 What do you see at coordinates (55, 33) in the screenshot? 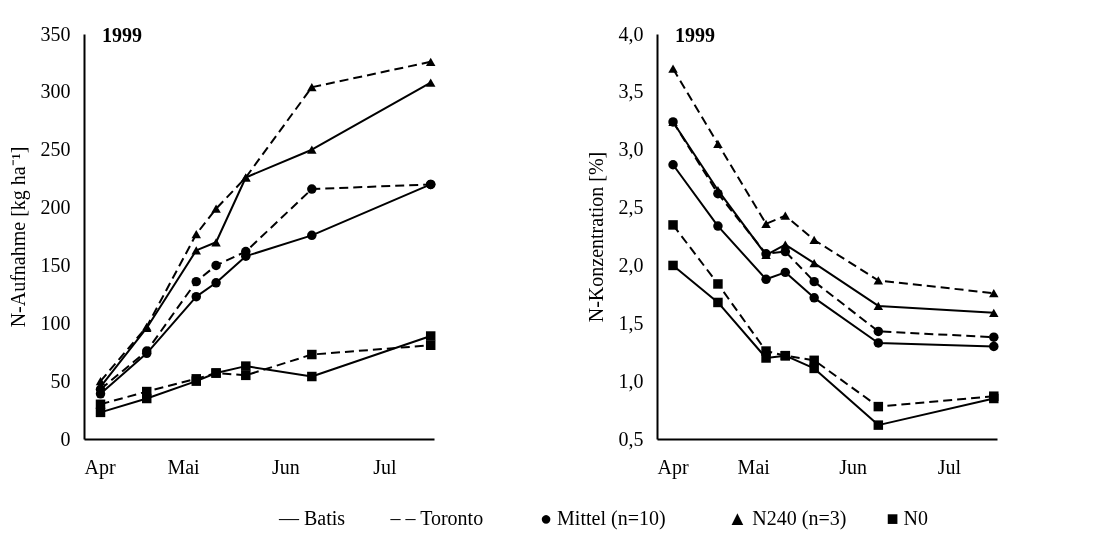
I see `y-tick-label: 350` at bounding box center [55, 33].